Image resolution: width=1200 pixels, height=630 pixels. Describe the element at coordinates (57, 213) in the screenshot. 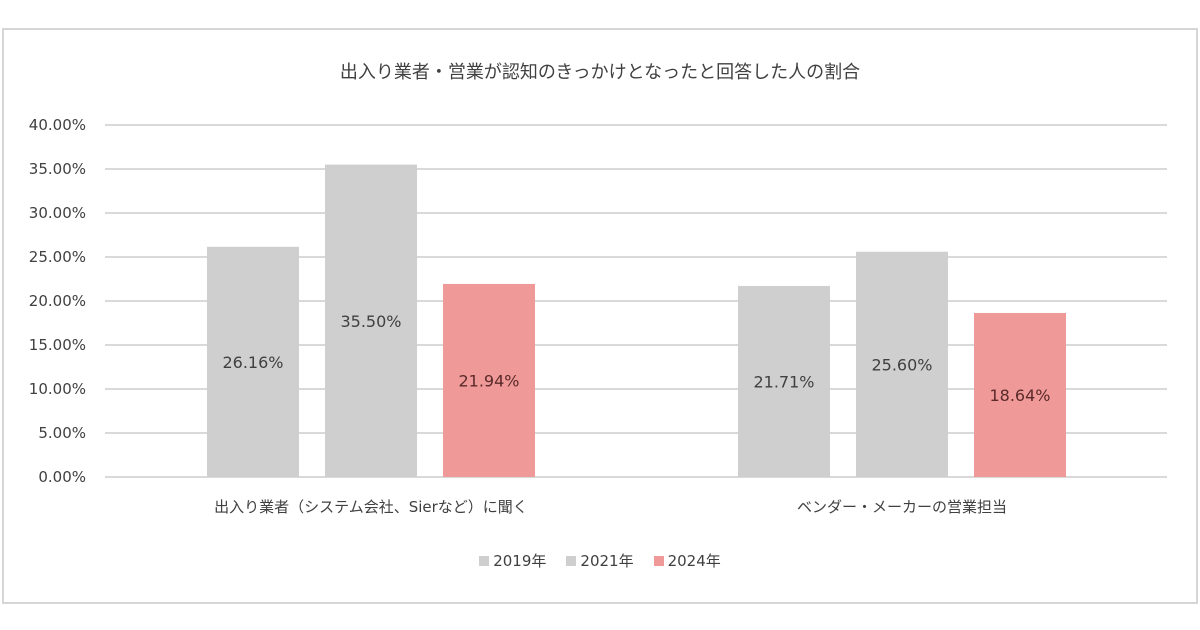

I see `y-tick-label: 30.00%` at that location.